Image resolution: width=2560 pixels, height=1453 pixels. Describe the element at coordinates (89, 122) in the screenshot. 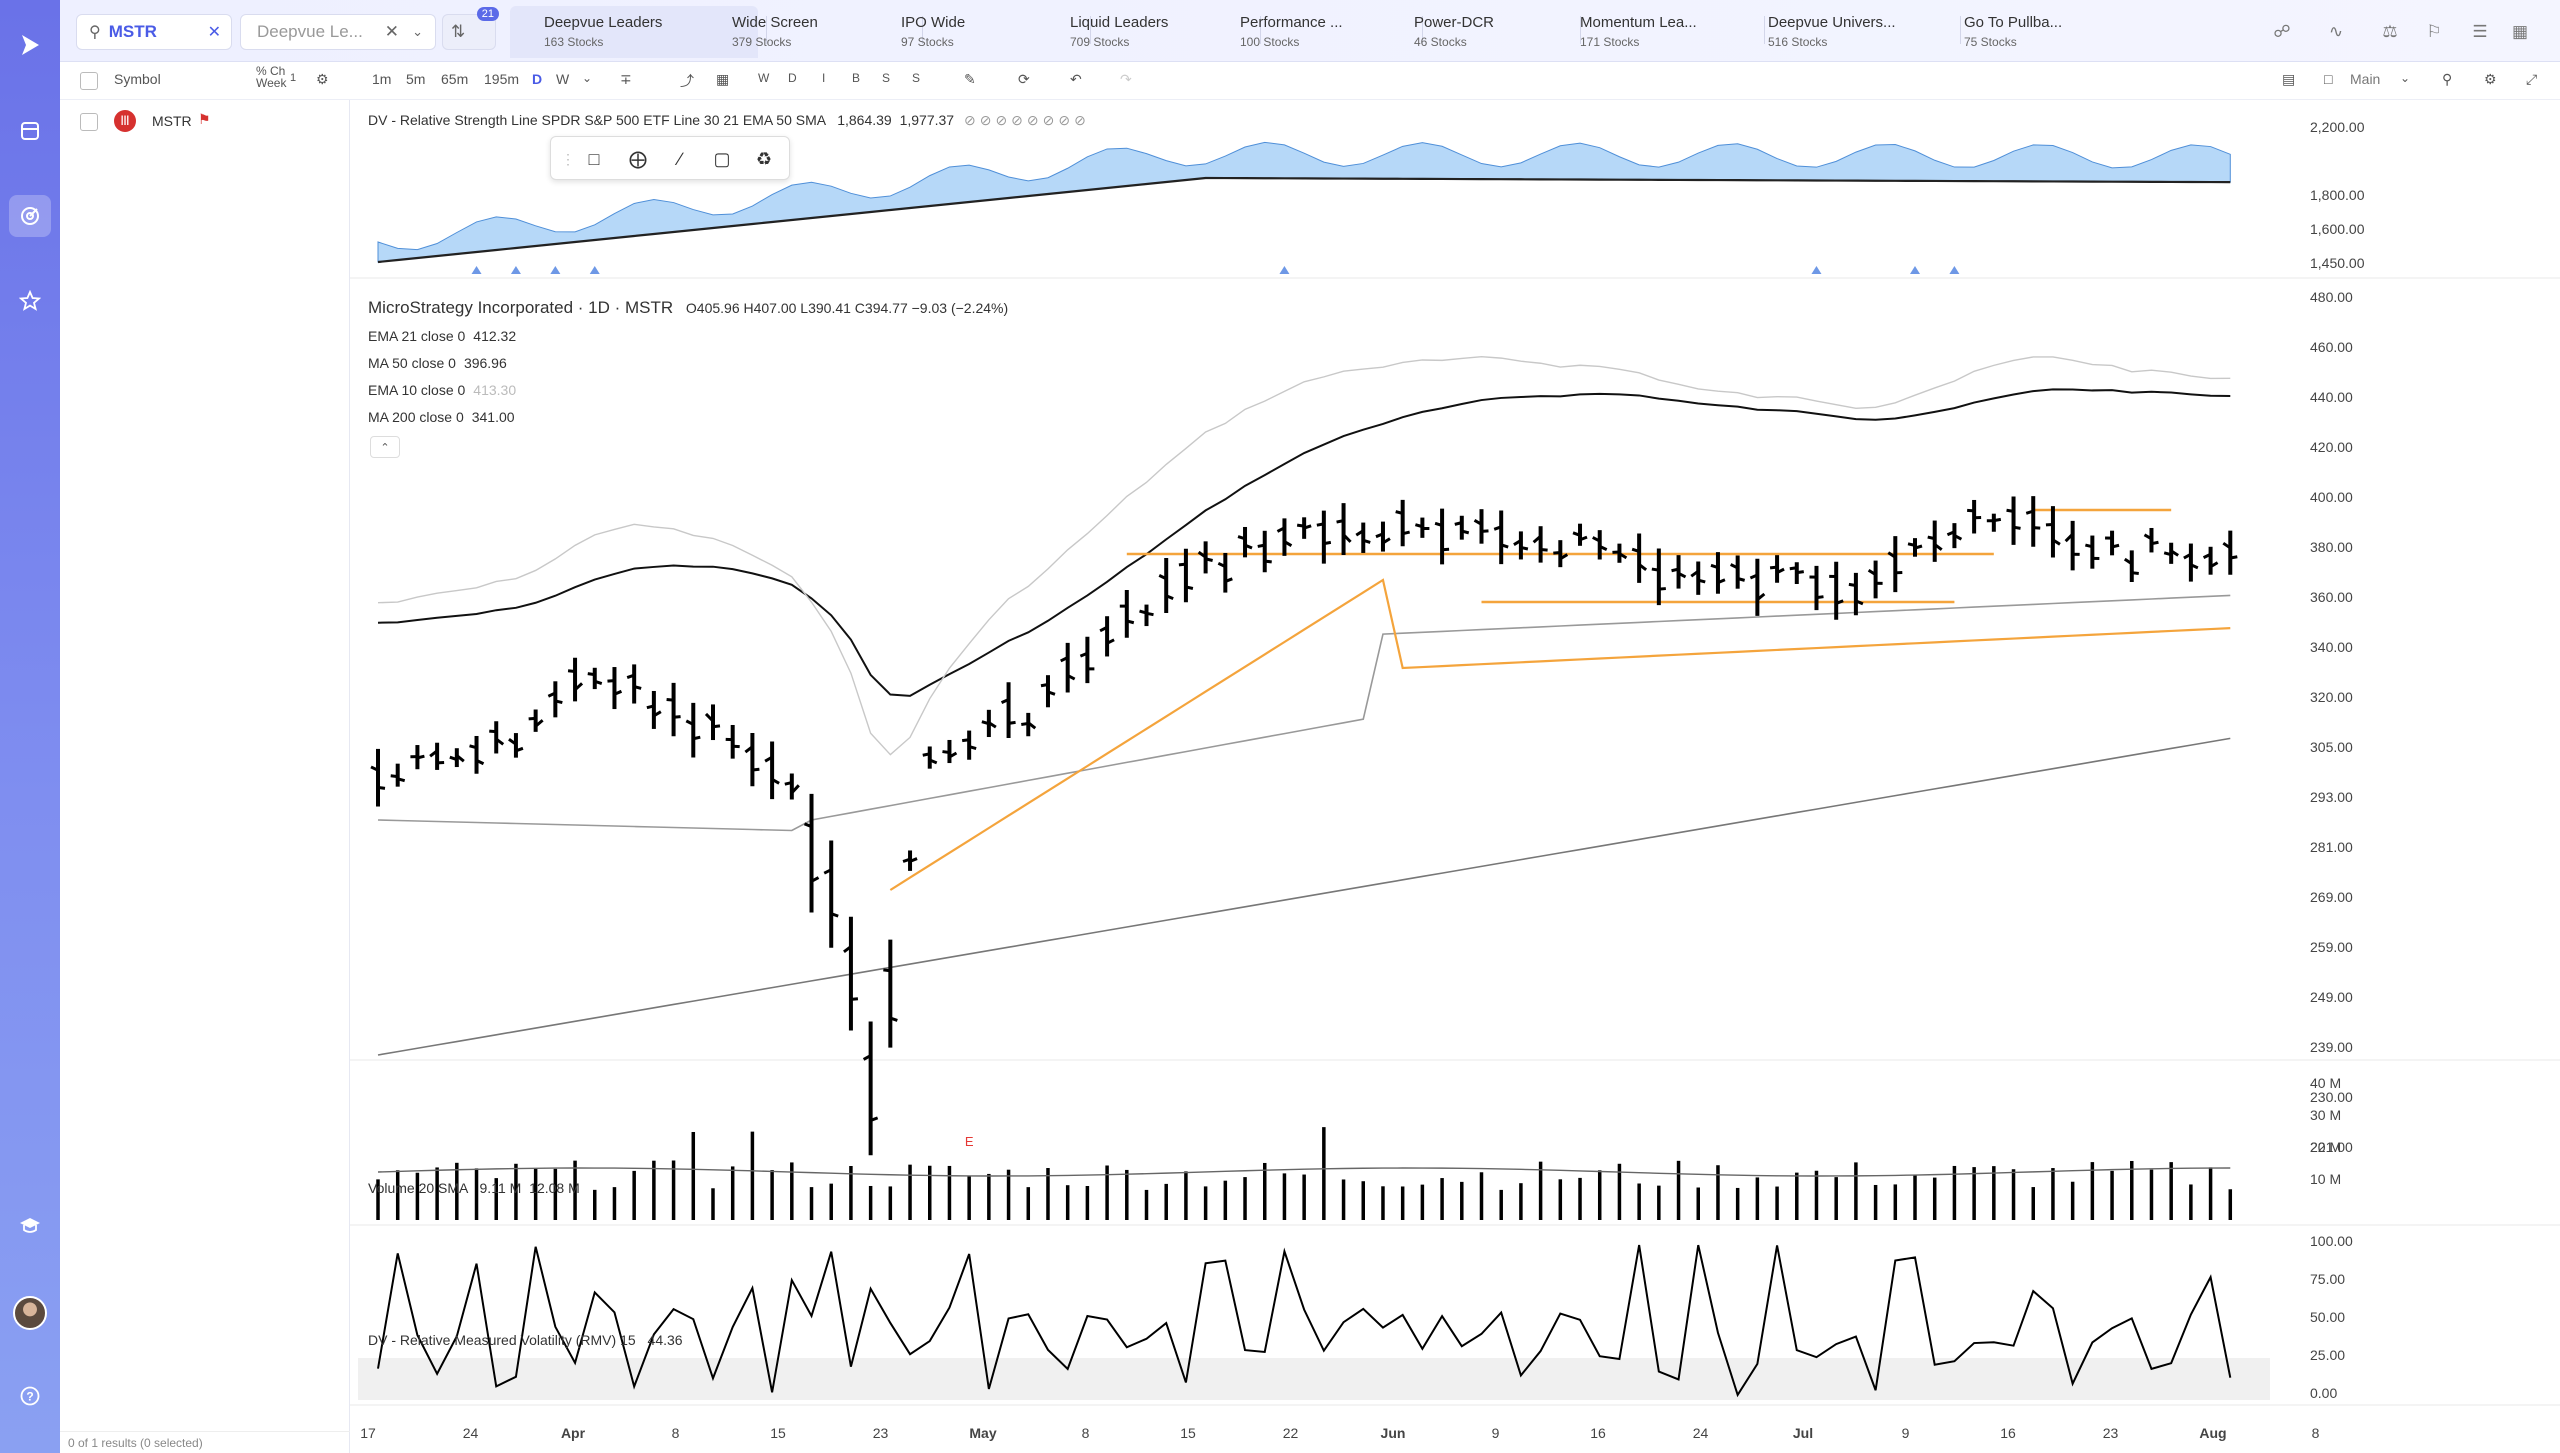

I see `row-checkbox` at that location.